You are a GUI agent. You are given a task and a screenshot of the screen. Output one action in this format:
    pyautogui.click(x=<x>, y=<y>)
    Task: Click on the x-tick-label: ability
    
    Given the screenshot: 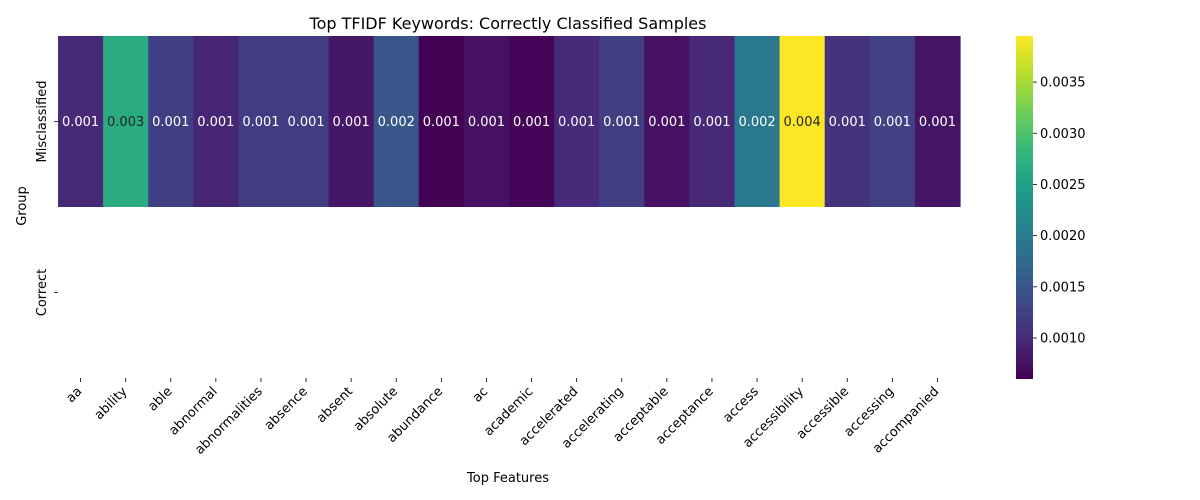 What is the action you would take?
    pyautogui.click(x=111, y=403)
    